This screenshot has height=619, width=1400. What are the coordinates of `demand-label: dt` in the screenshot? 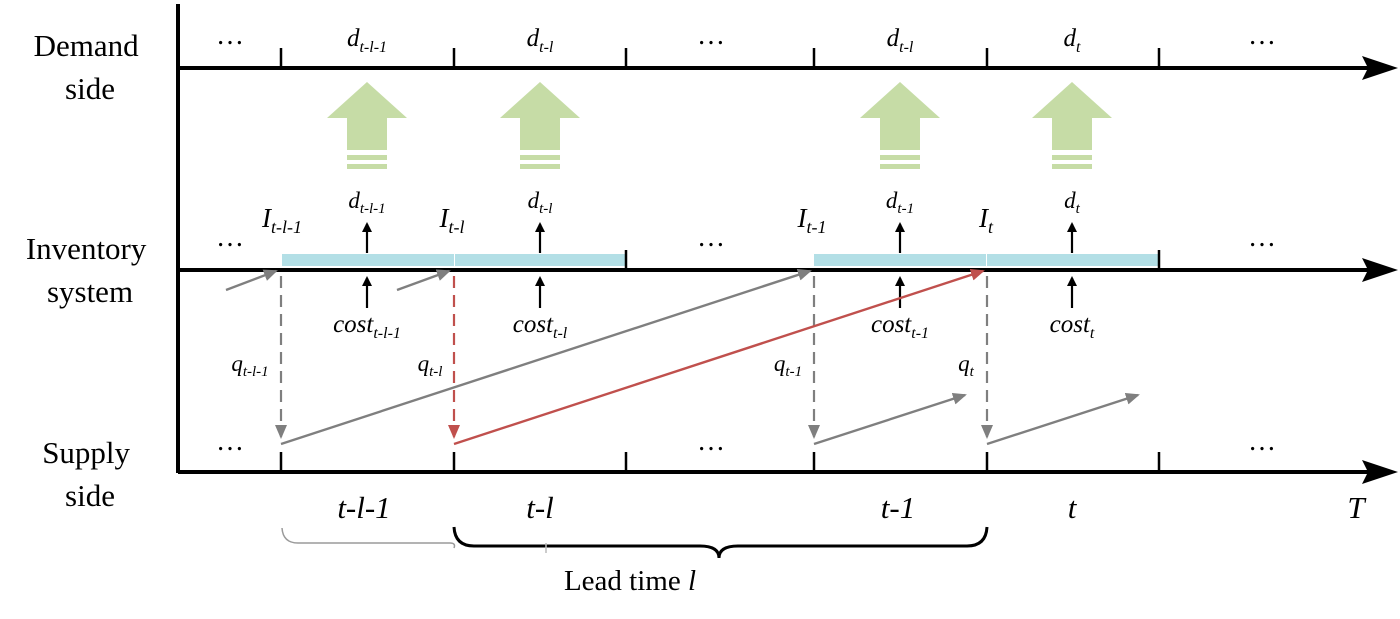 It's located at (1073, 40).